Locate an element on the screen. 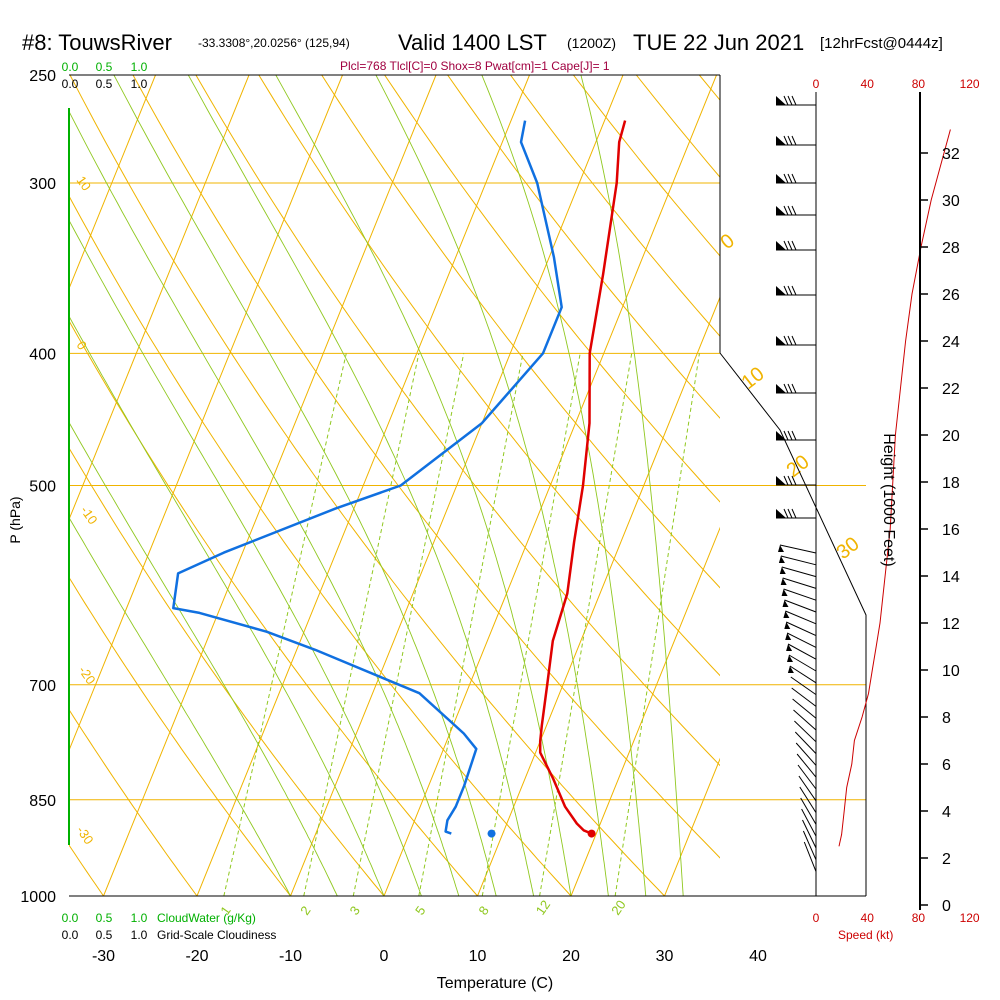  speed-tick-bottom: 40 is located at coordinates (868, 918).